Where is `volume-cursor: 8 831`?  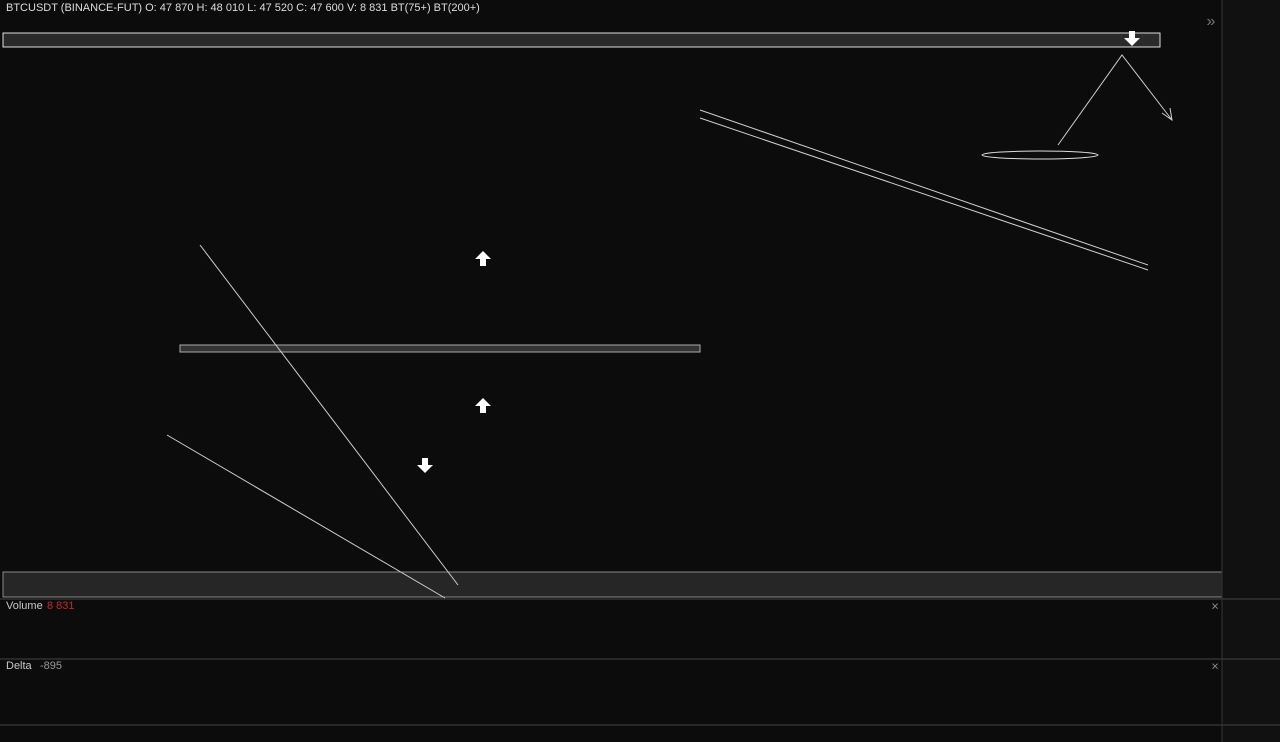
volume-cursor: 8 831 is located at coordinates (61, 606).